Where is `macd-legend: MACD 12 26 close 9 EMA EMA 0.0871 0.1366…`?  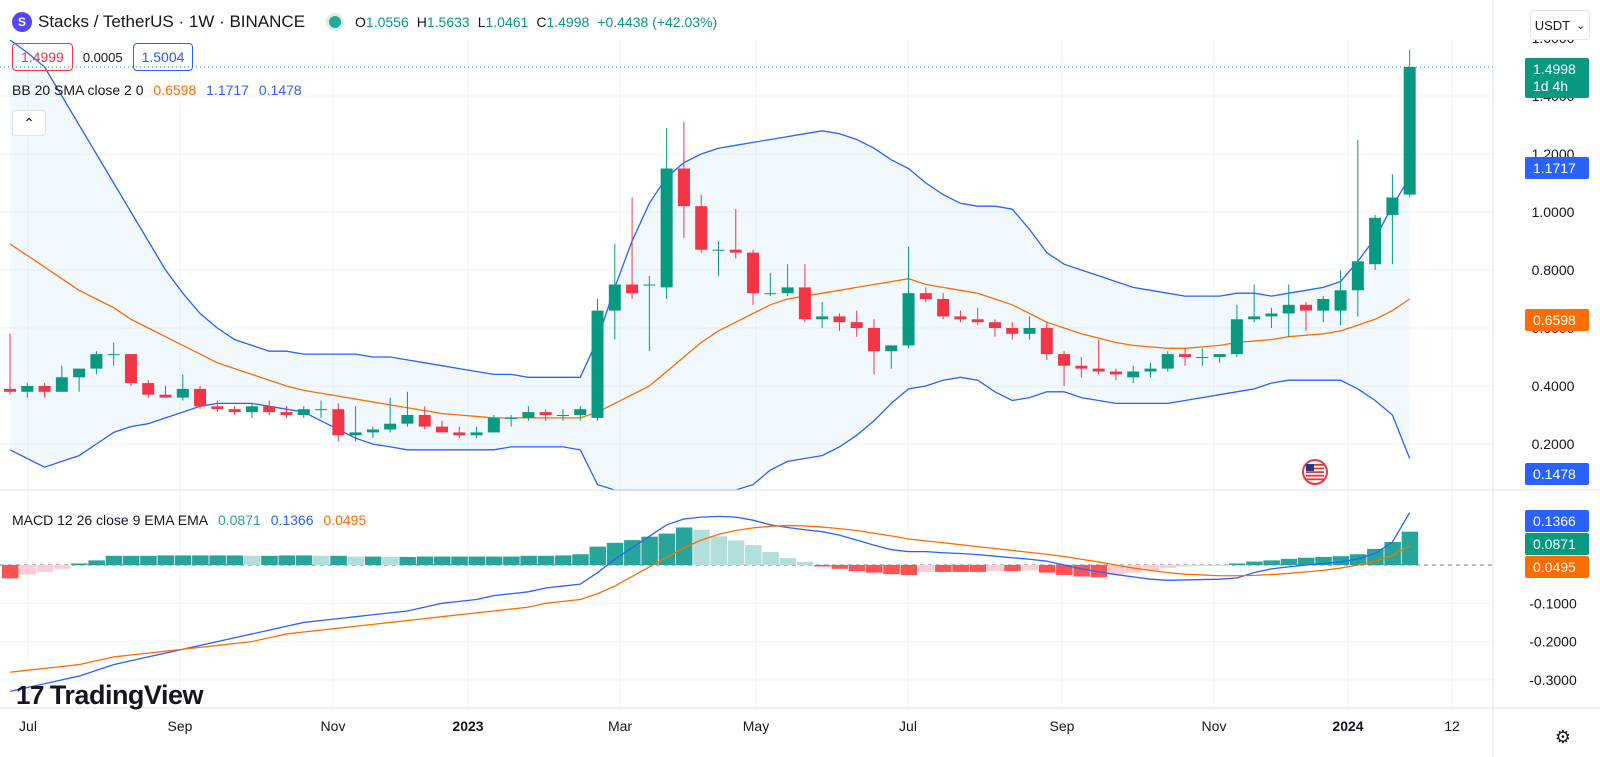 macd-legend: MACD 12 26 close 9 EMA EMA 0.0871 0.1366… is located at coordinates (192, 520).